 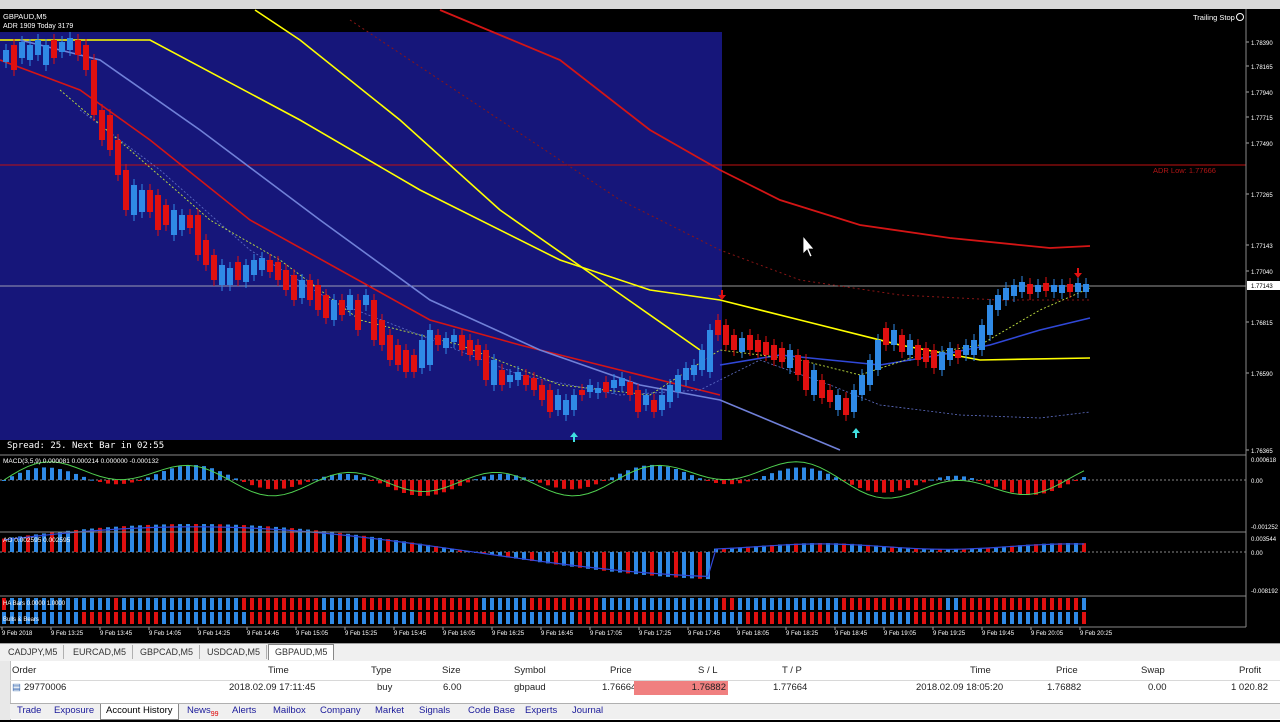 I want to click on tab-mailbox: Mailbox, so click(x=289, y=710).